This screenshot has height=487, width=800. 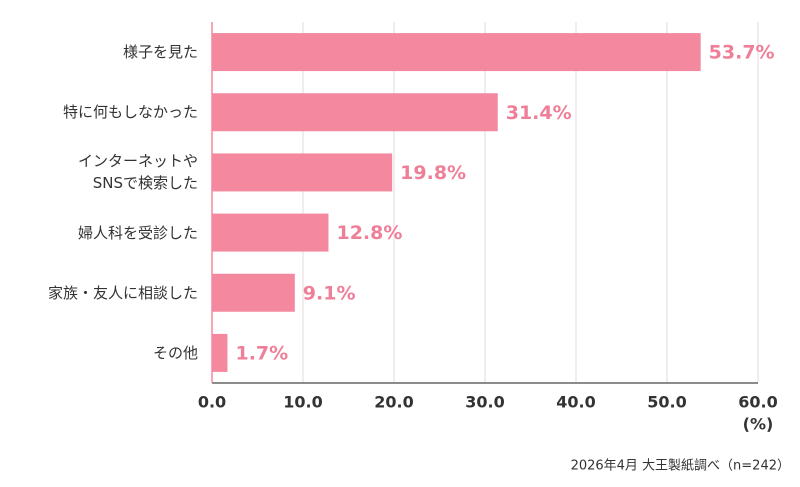 I want to click on y-tick-label: 婦人科を受診した, so click(x=137, y=232).